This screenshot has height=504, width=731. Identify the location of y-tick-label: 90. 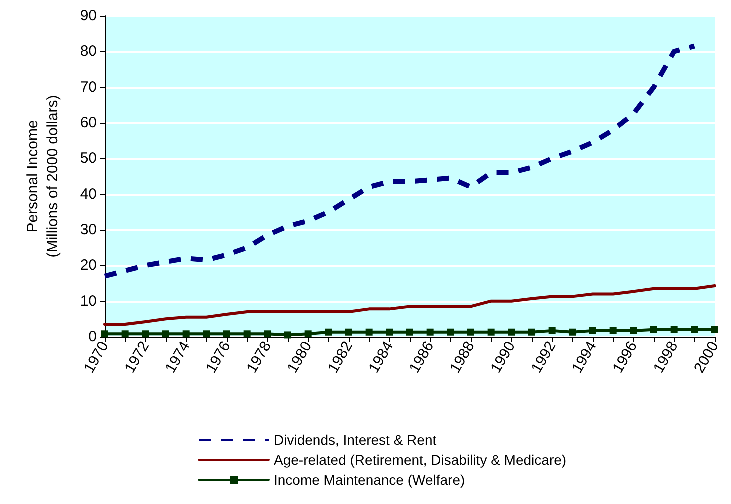
(88, 16).